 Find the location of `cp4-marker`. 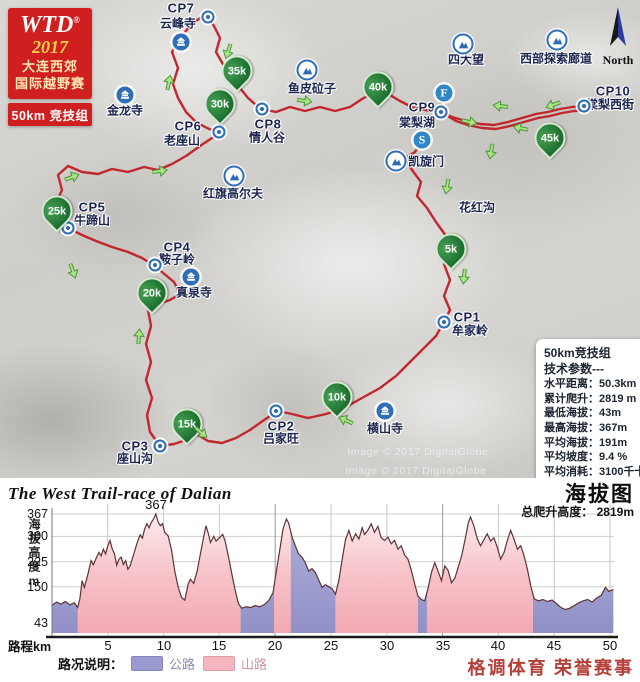

cp4-marker is located at coordinates (155, 265).